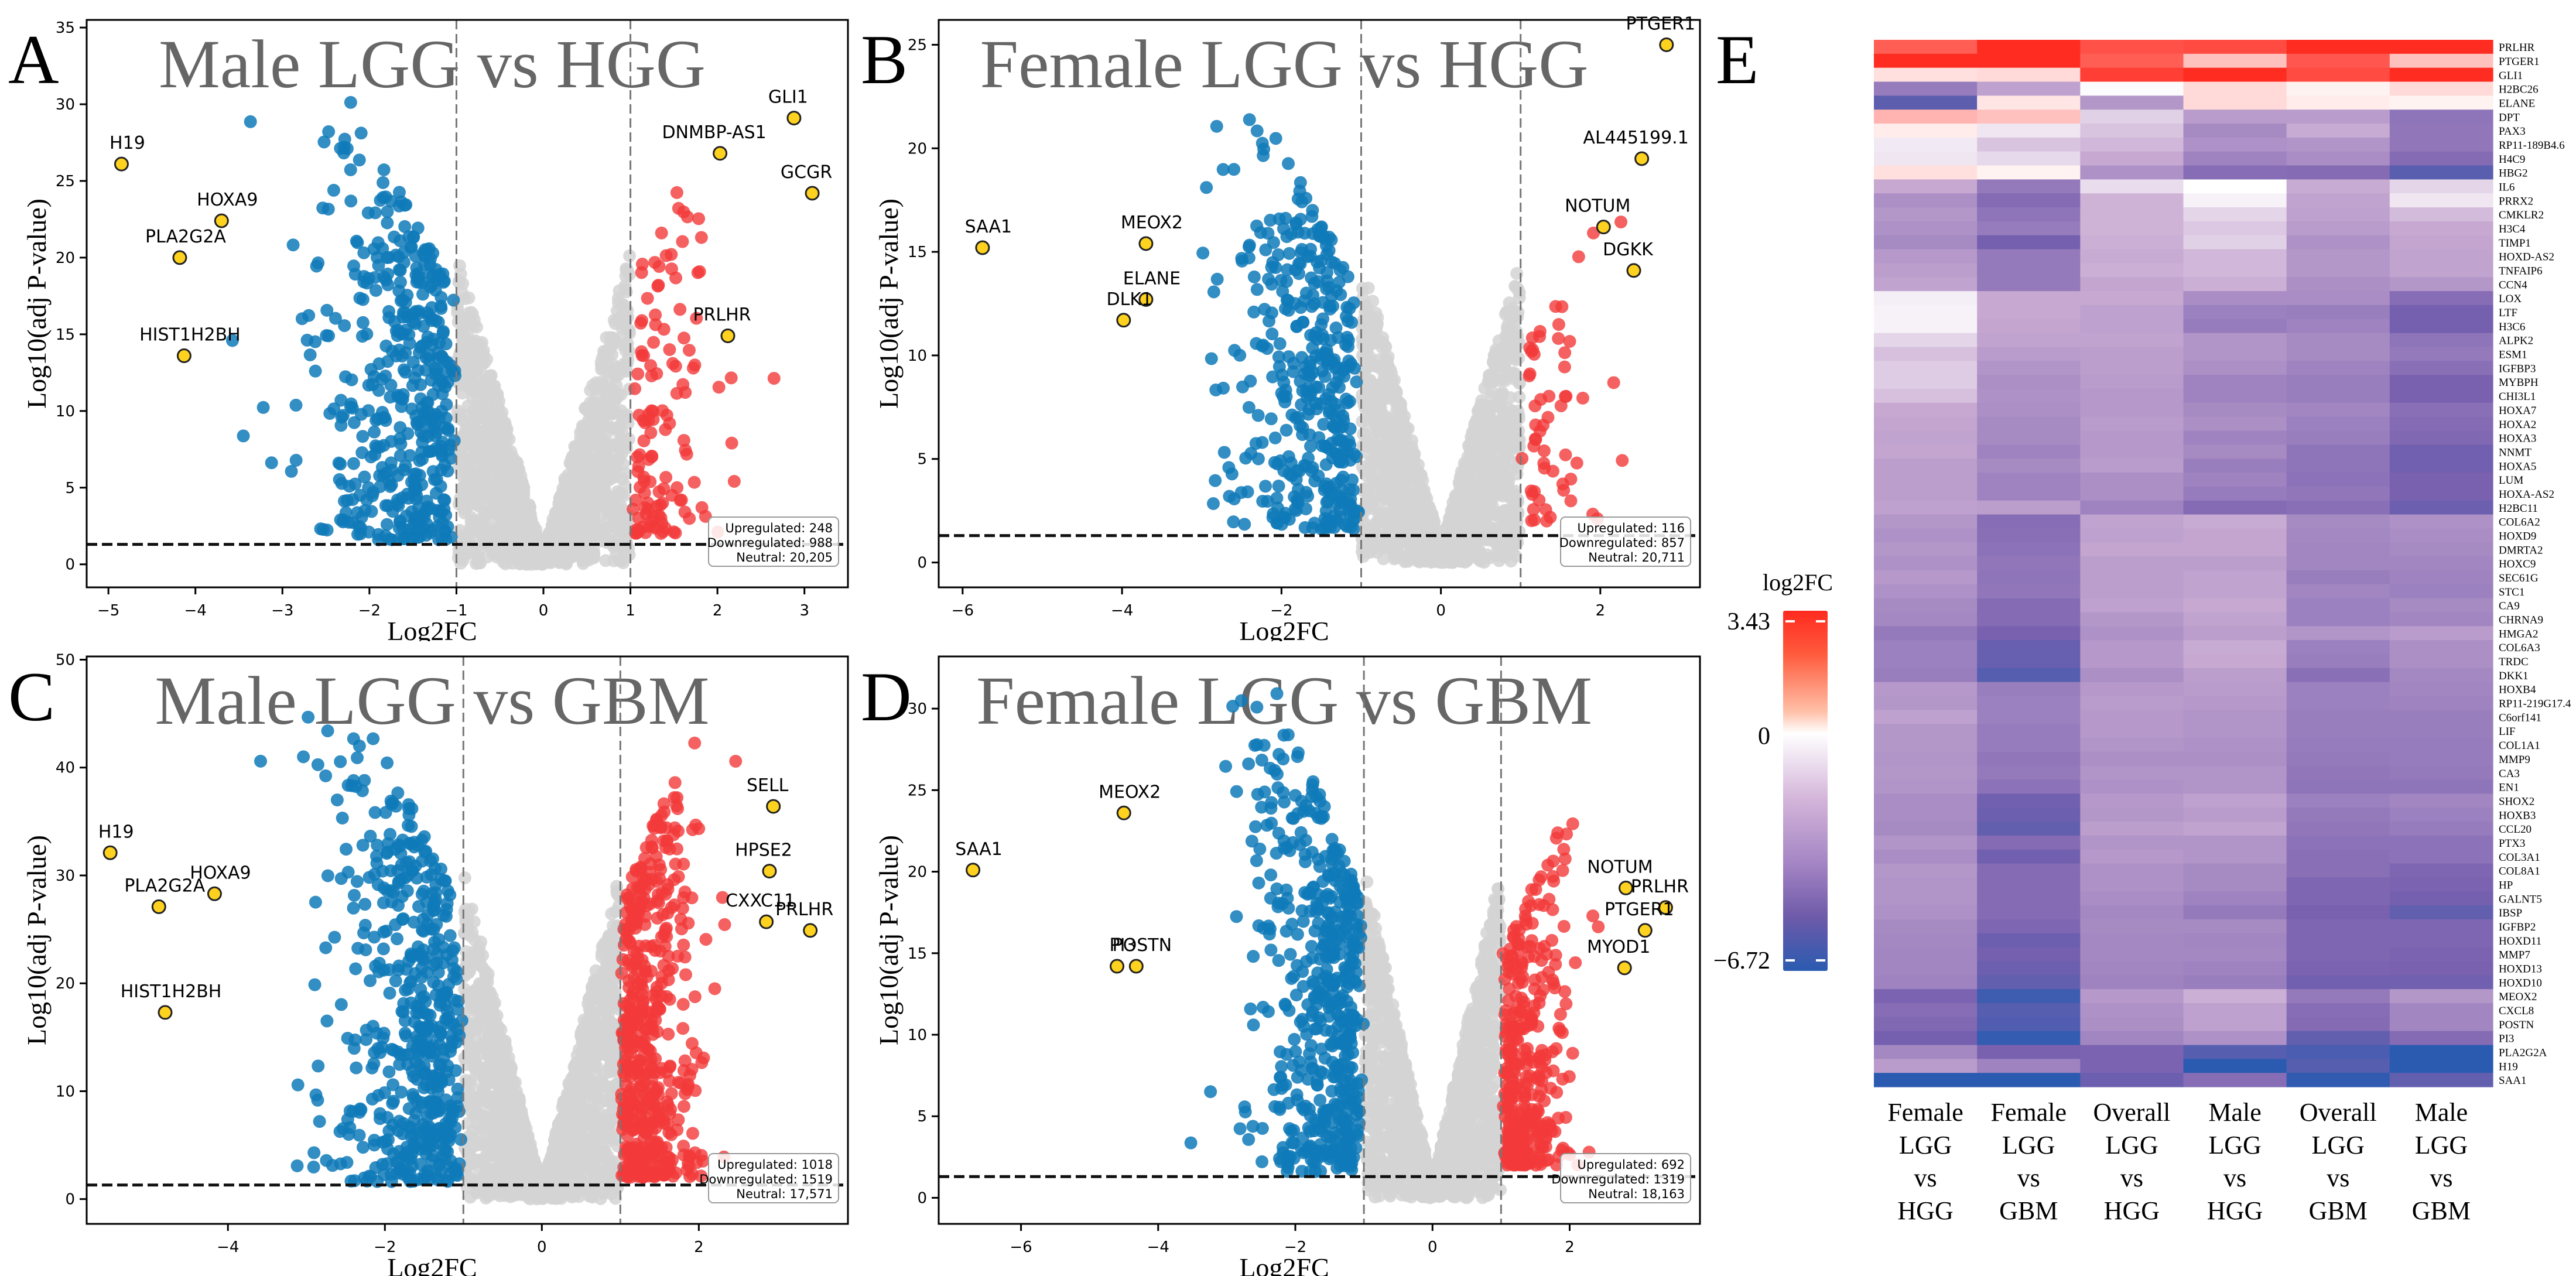 Image resolution: width=2576 pixels, height=1276 pixels. I want to click on y-tick-label: 0, so click(70, 565).